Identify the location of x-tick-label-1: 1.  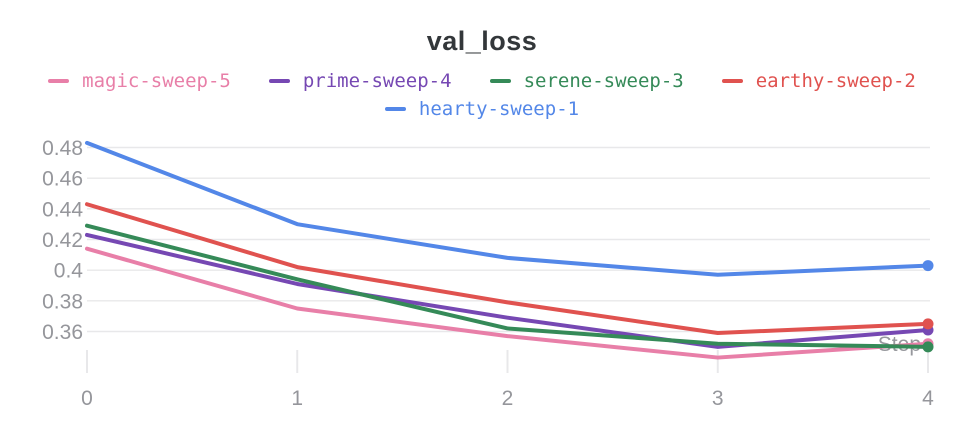
(297, 398).